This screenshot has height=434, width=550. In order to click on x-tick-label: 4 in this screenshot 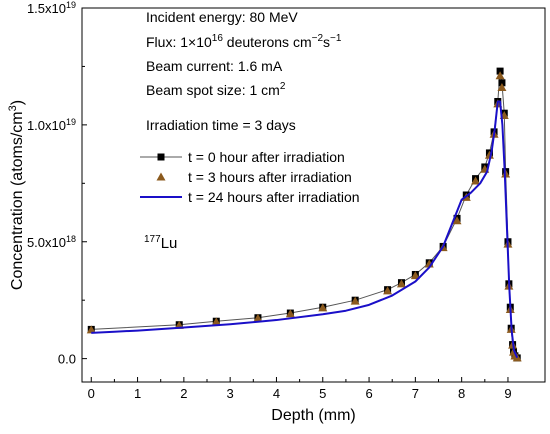, I will do `click(276, 393)`.